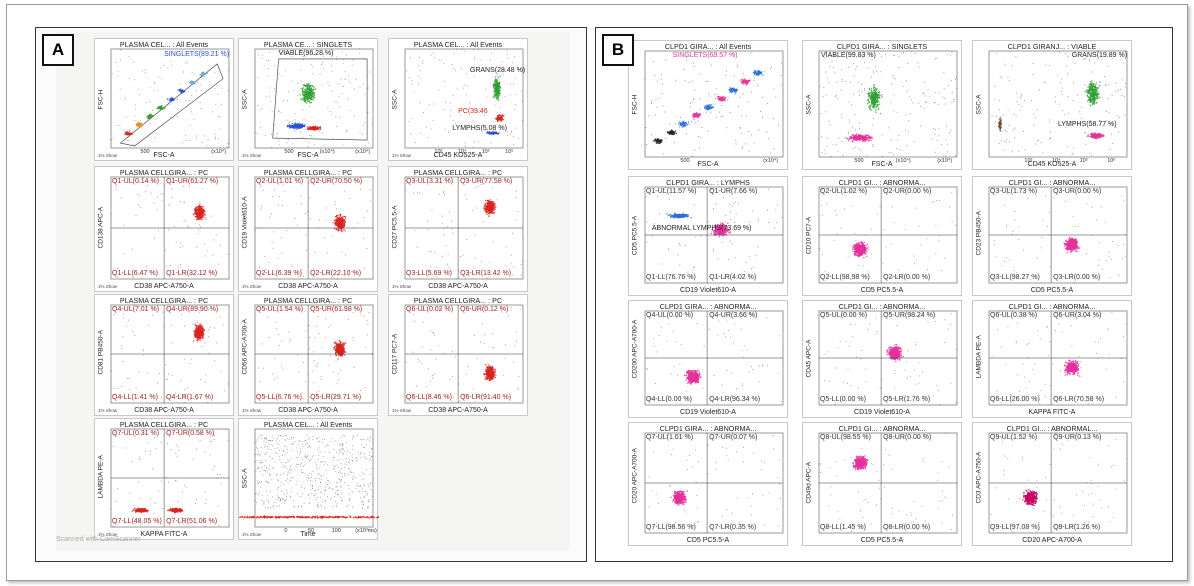  Describe the element at coordinates (336, 309) in the screenshot. I see `quadrant-ur-label: Q5-UR(61.98 %)` at that location.